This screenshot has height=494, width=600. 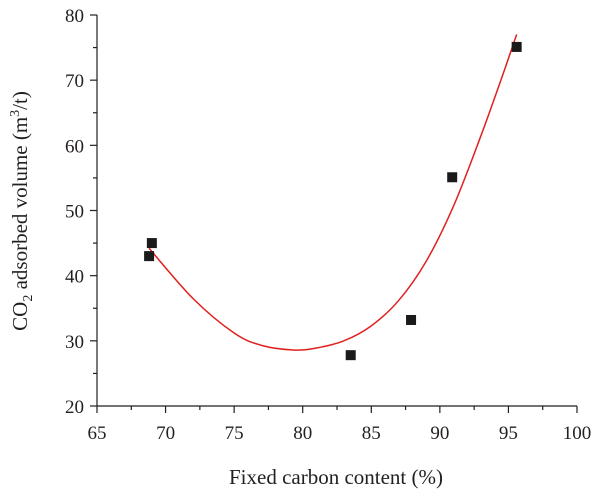 I want to click on y-tick-label: 50, so click(x=74, y=212).